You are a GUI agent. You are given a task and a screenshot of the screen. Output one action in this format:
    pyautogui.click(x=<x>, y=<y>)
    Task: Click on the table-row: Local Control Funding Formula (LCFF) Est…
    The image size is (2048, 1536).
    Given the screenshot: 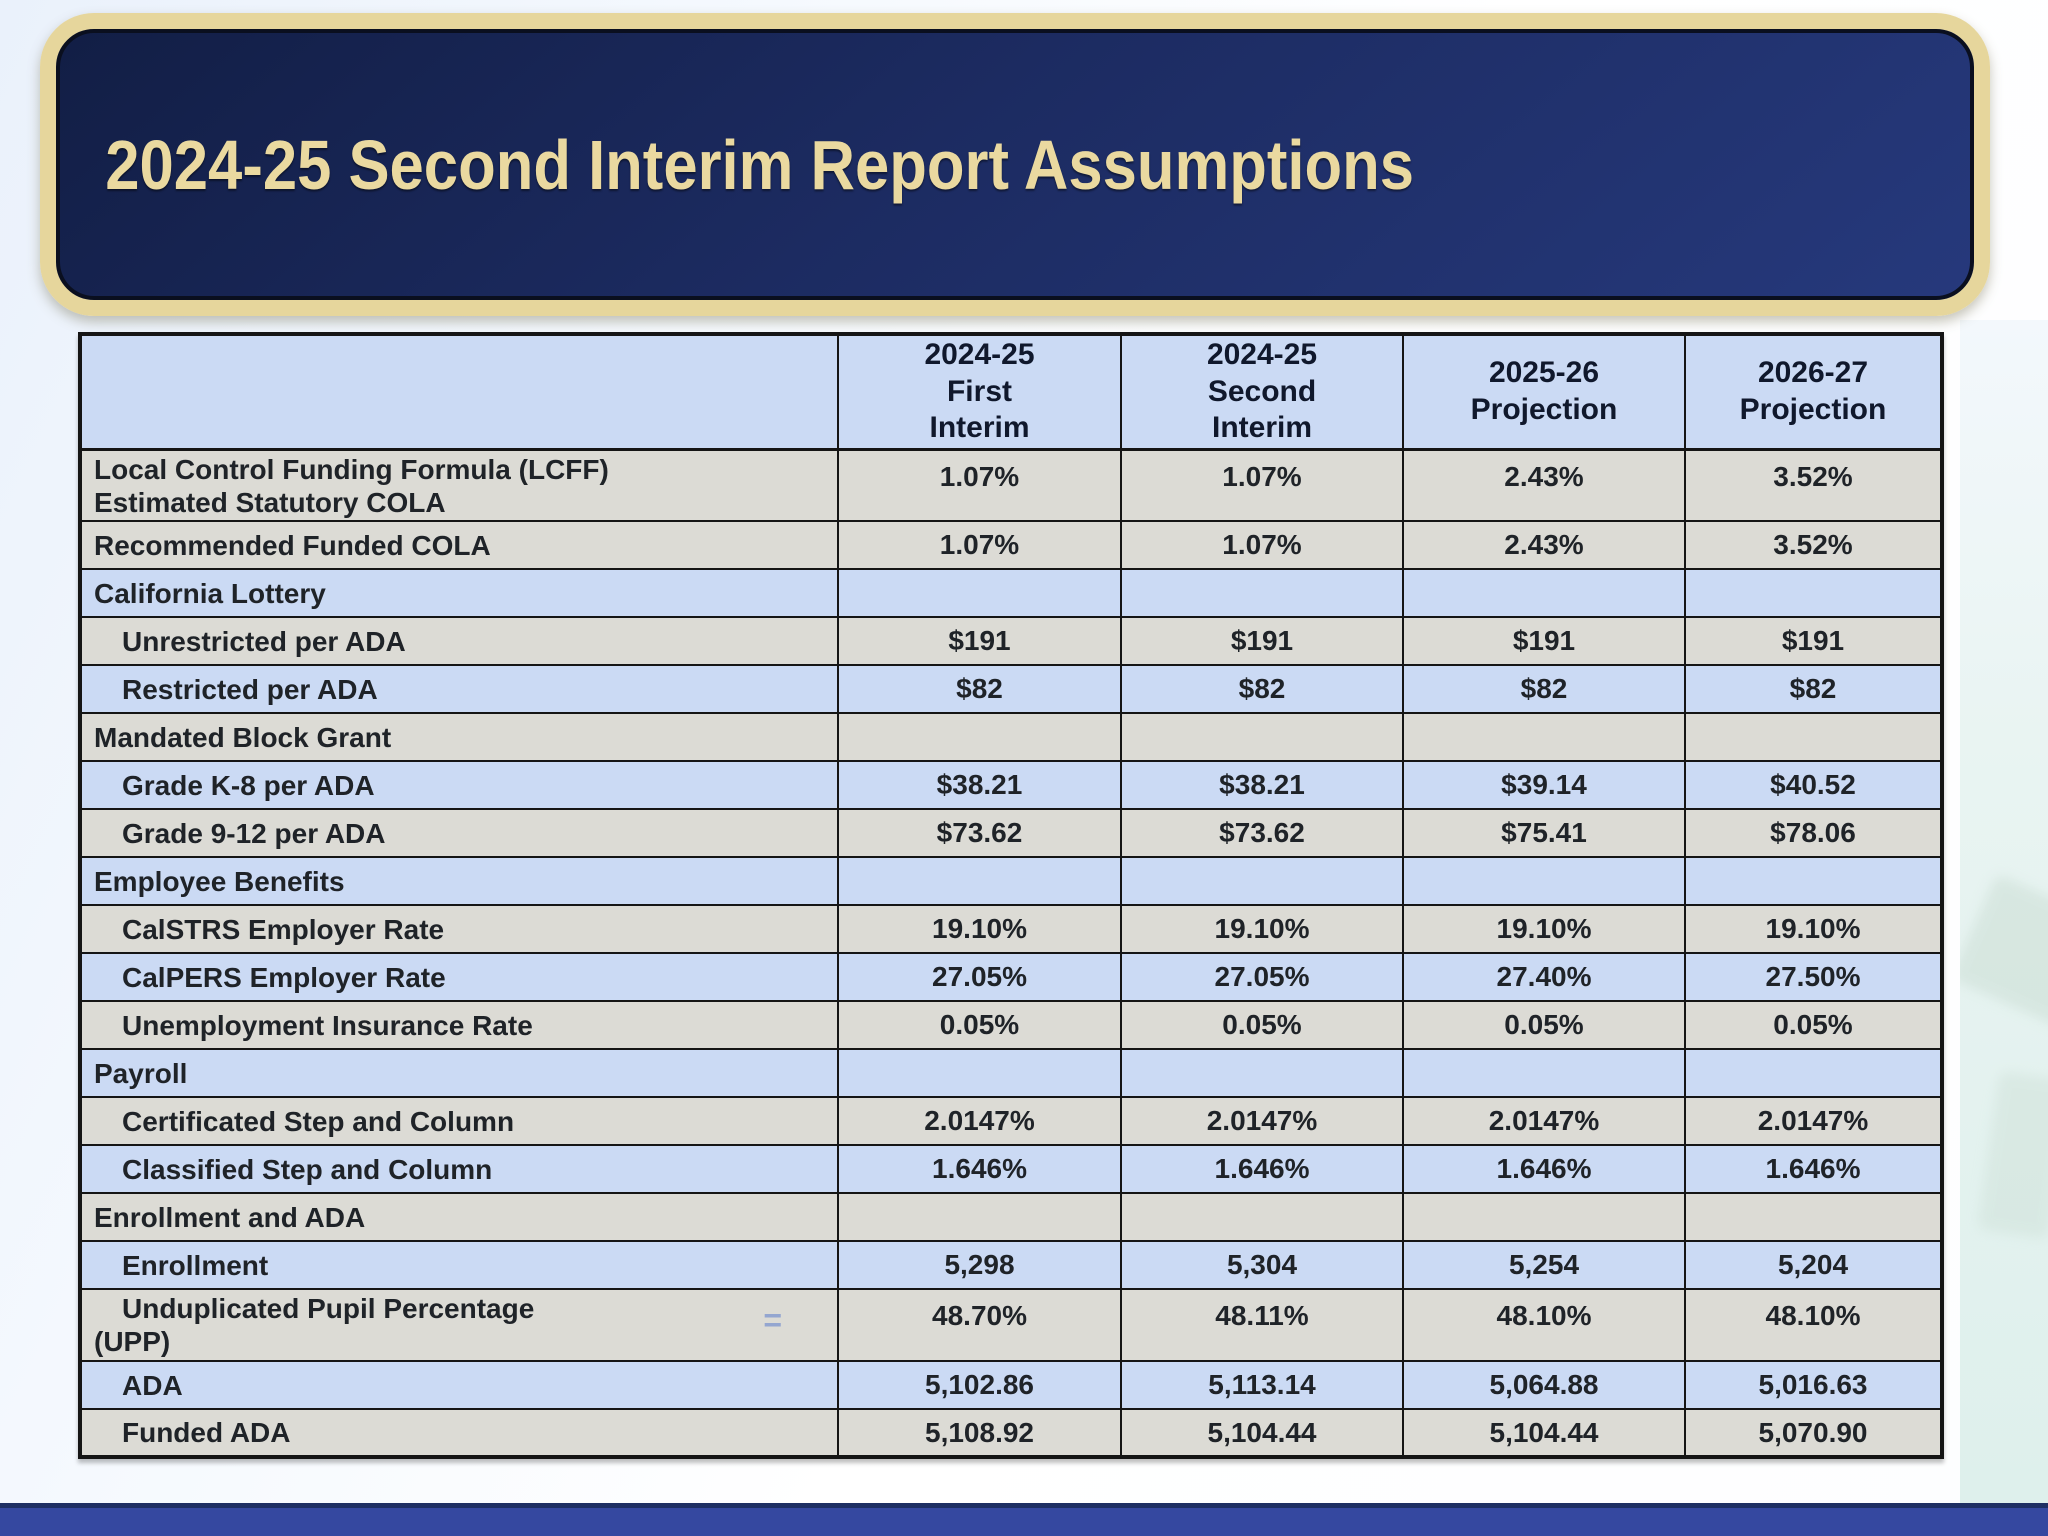 What is the action you would take?
    pyautogui.click(x=1011, y=485)
    